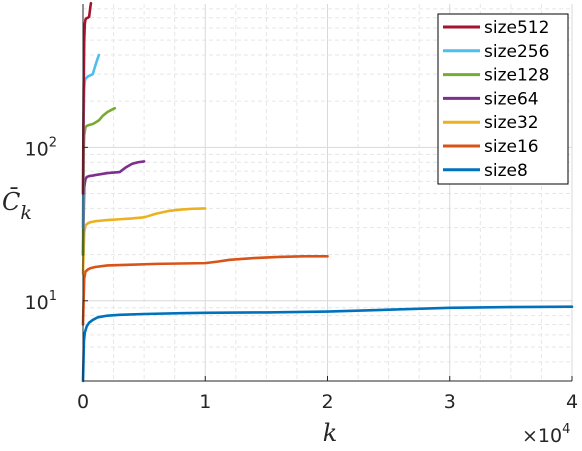 Image resolution: width=582 pixels, height=451 pixels. I want to click on legend-label-size64: size64, so click(511, 99).